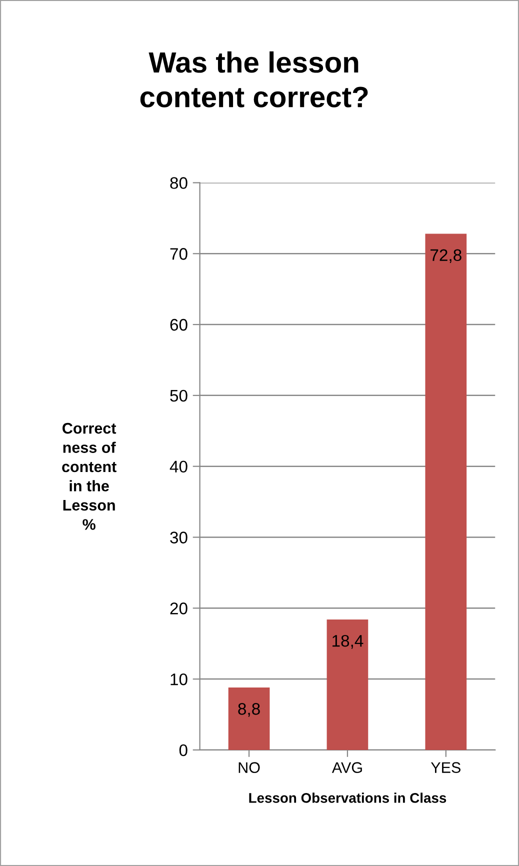 The width and height of the screenshot is (519, 866). Describe the element at coordinates (179, 608) in the screenshot. I see `y-tick-label: 20` at that location.